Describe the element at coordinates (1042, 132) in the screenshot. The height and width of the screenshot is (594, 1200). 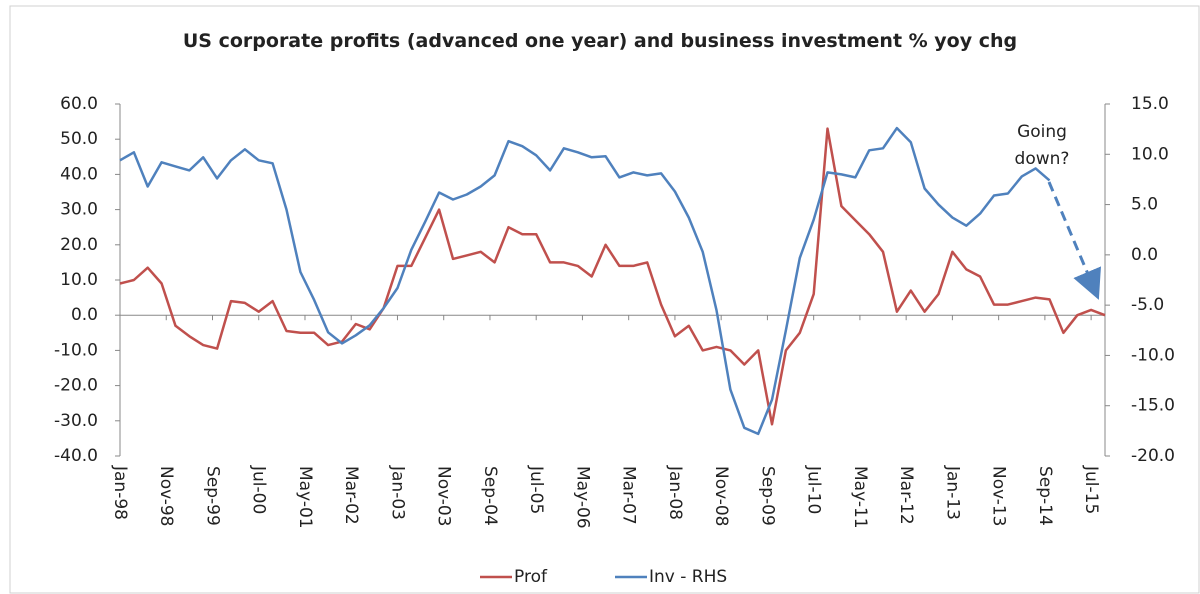
I see `annotation-line: Going` at that location.